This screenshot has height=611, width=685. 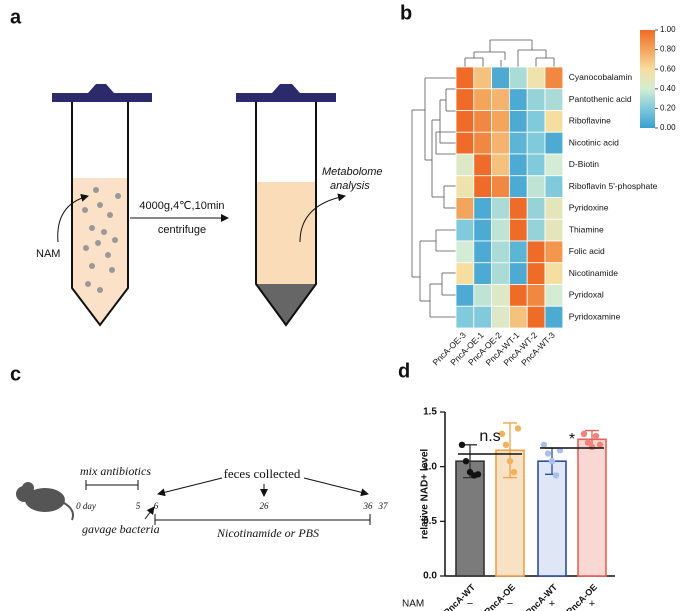 I want to click on row-label: Thiamine, so click(x=586, y=229).